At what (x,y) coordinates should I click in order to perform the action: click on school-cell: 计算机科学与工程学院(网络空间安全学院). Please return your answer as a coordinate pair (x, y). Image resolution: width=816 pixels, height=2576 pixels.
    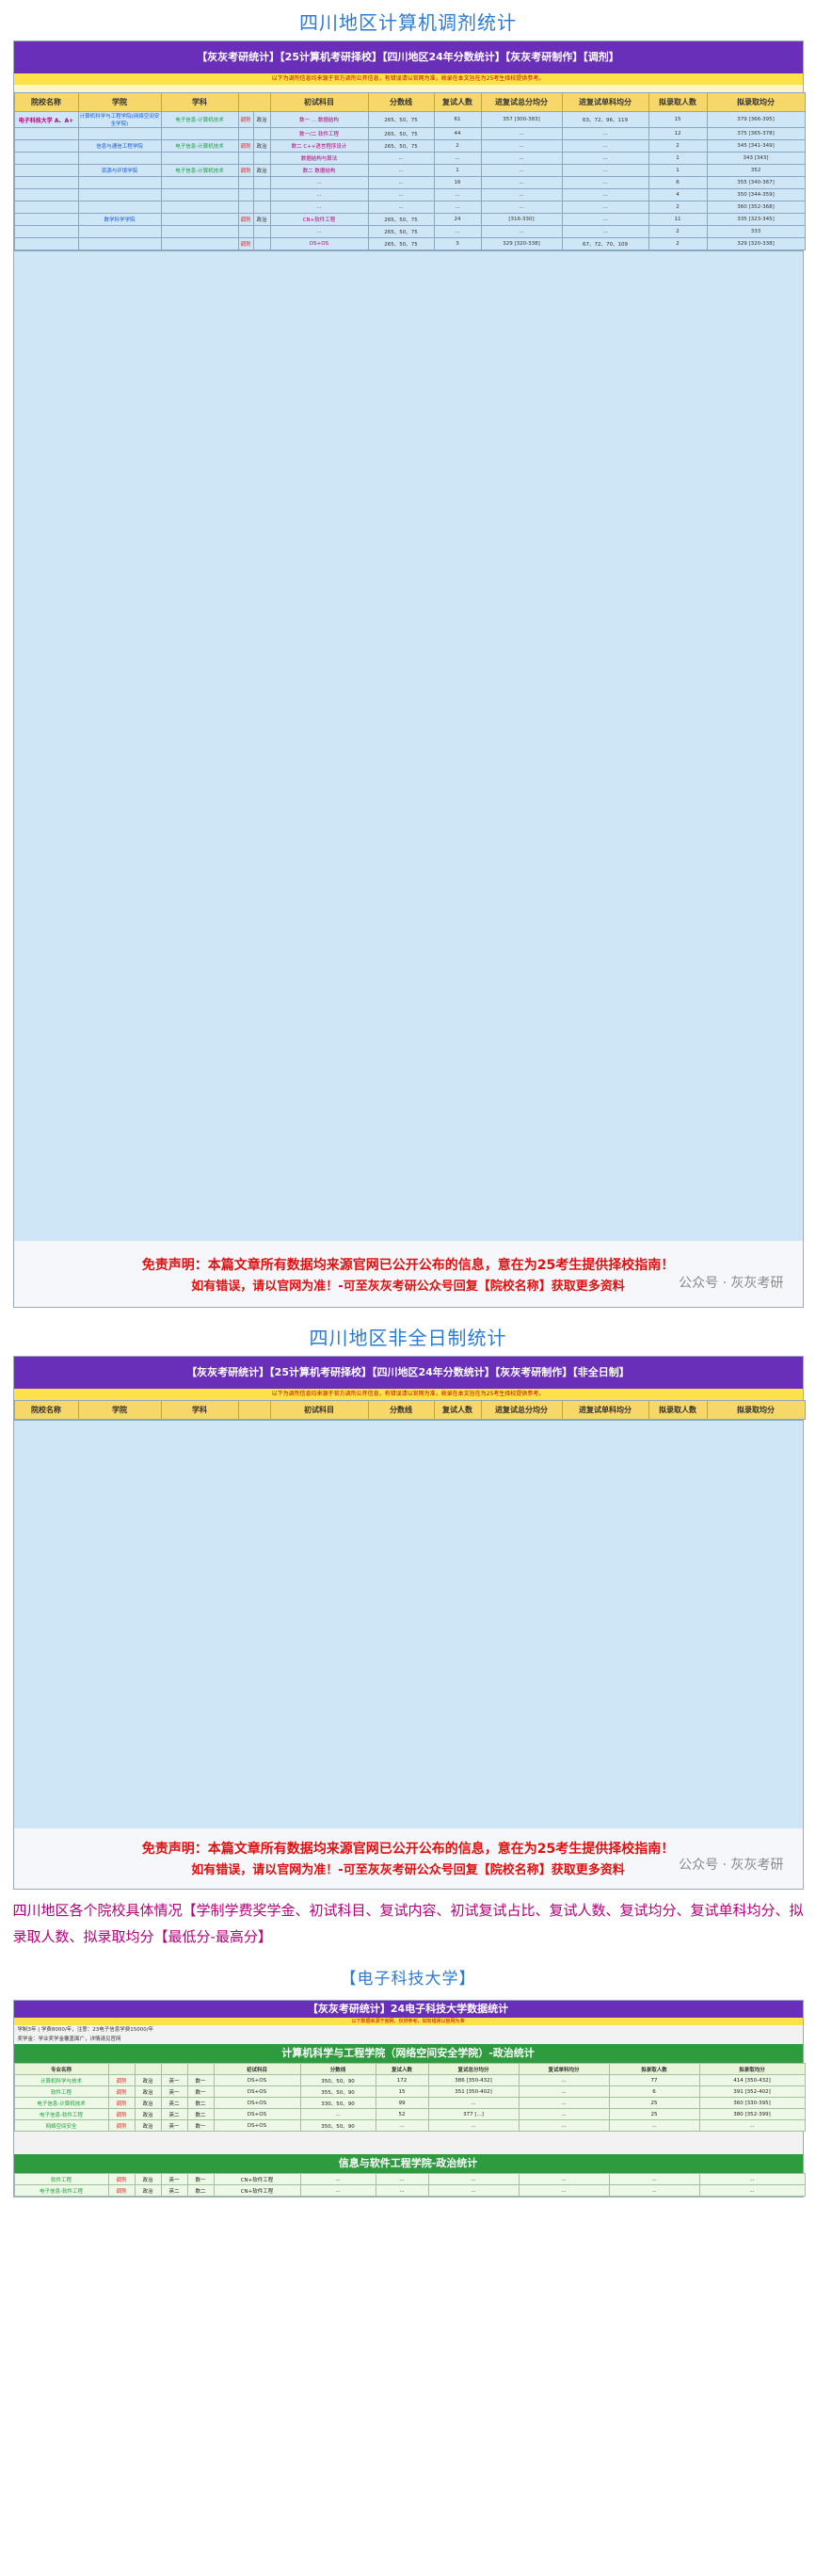
    Looking at the image, I should click on (119, 119).